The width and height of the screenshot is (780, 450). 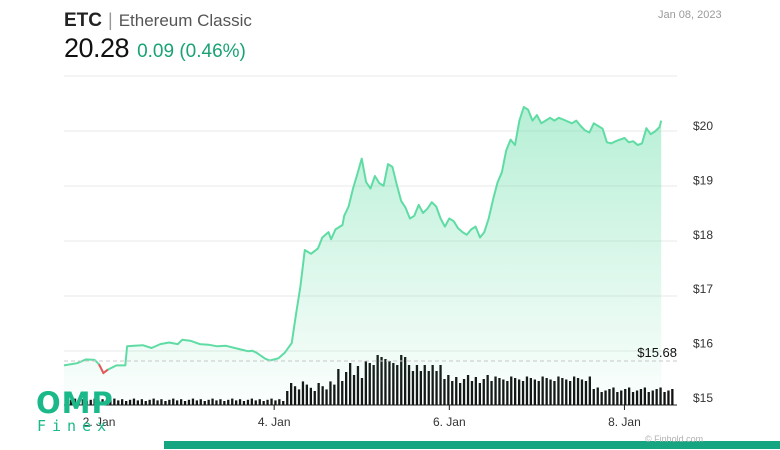 I want to click on current-price: 20.28, so click(x=97, y=48).